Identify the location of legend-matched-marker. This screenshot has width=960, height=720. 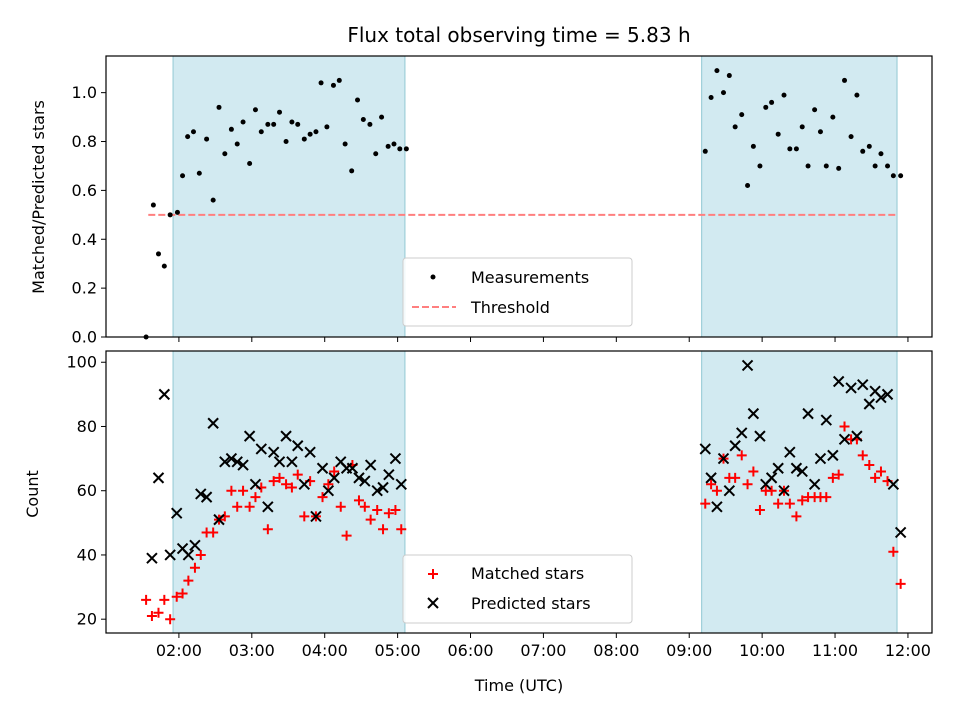
(433, 574).